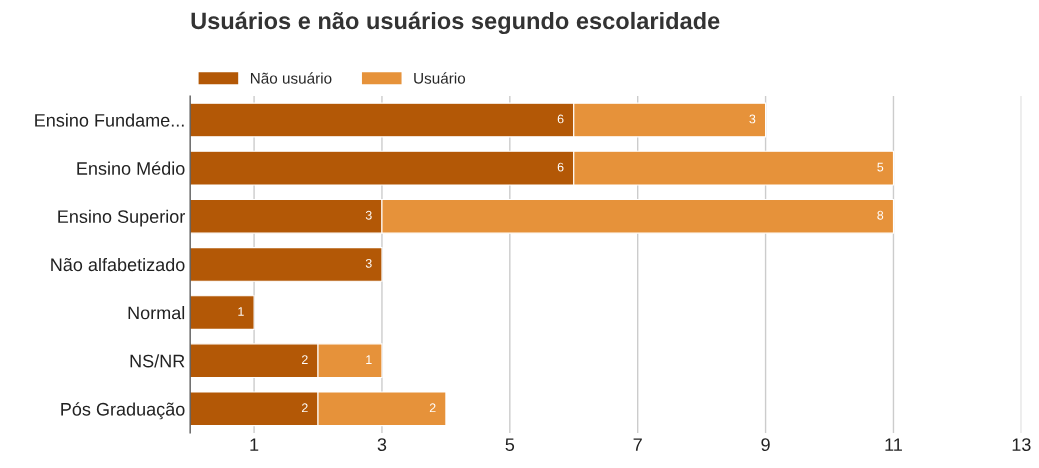 Image resolution: width=1039 pixels, height=468 pixels. I want to click on chart-title: Usuários e não usuários segundo escolaridade, so click(455, 23).